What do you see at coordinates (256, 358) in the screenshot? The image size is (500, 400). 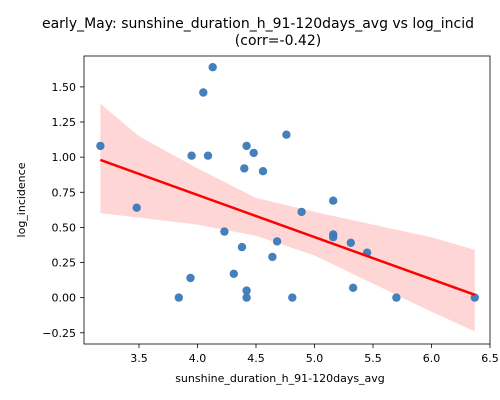 I see `x-tick-label: 4.5` at bounding box center [256, 358].